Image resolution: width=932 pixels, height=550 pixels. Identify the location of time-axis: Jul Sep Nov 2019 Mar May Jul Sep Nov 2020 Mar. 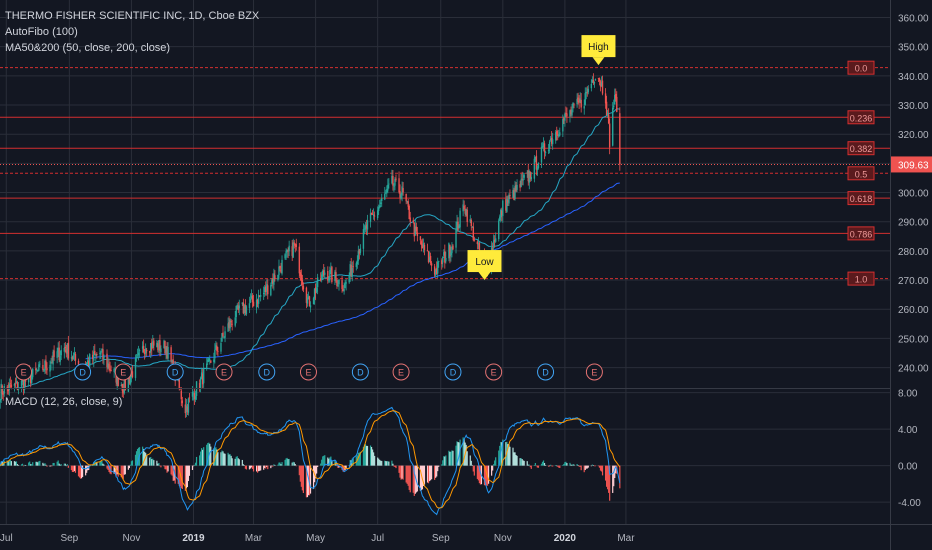
(317, 538).